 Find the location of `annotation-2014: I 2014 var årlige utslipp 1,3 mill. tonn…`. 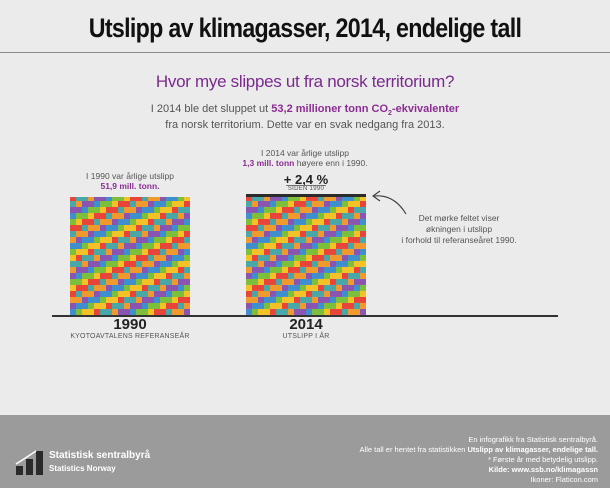

annotation-2014: I 2014 var årlige utslipp 1,3 mill. tonn… is located at coordinates (305, 158).